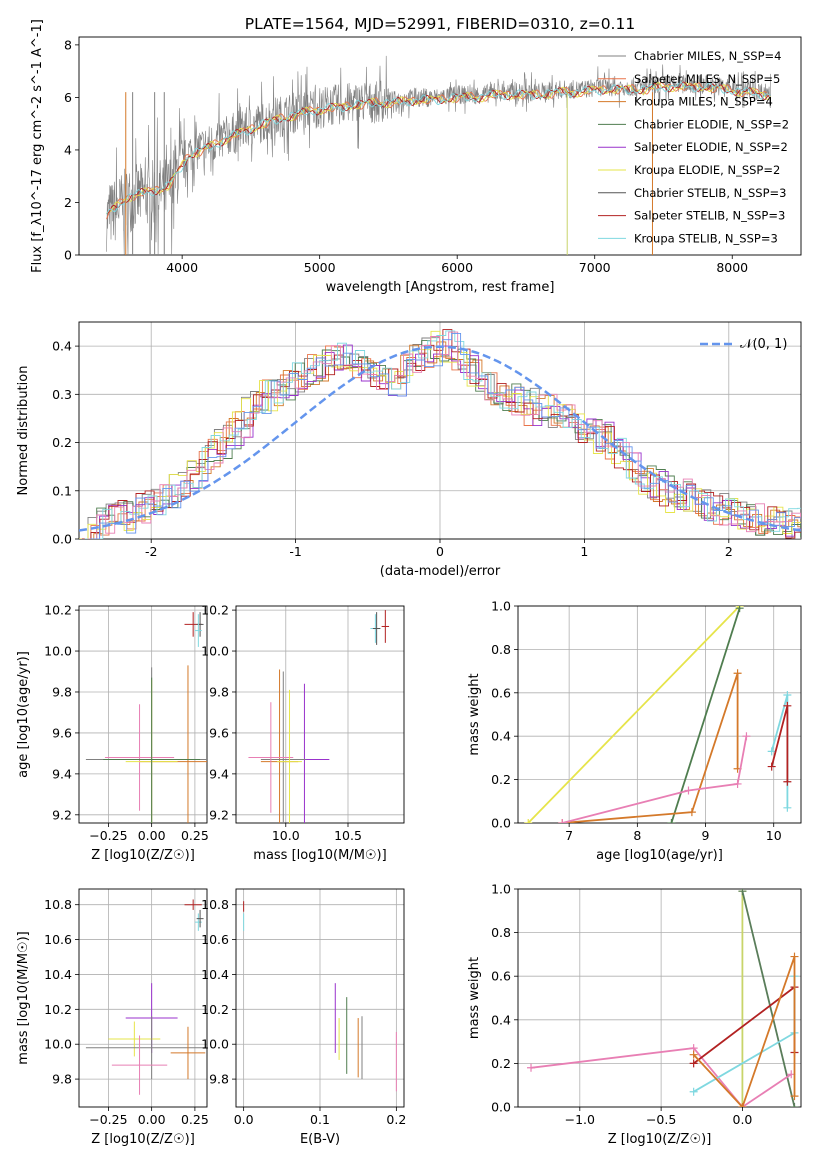 The image size is (819, 1170). Describe the element at coordinates (595, 267) in the screenshot. I see `x-tick-label: 7000` at that location.